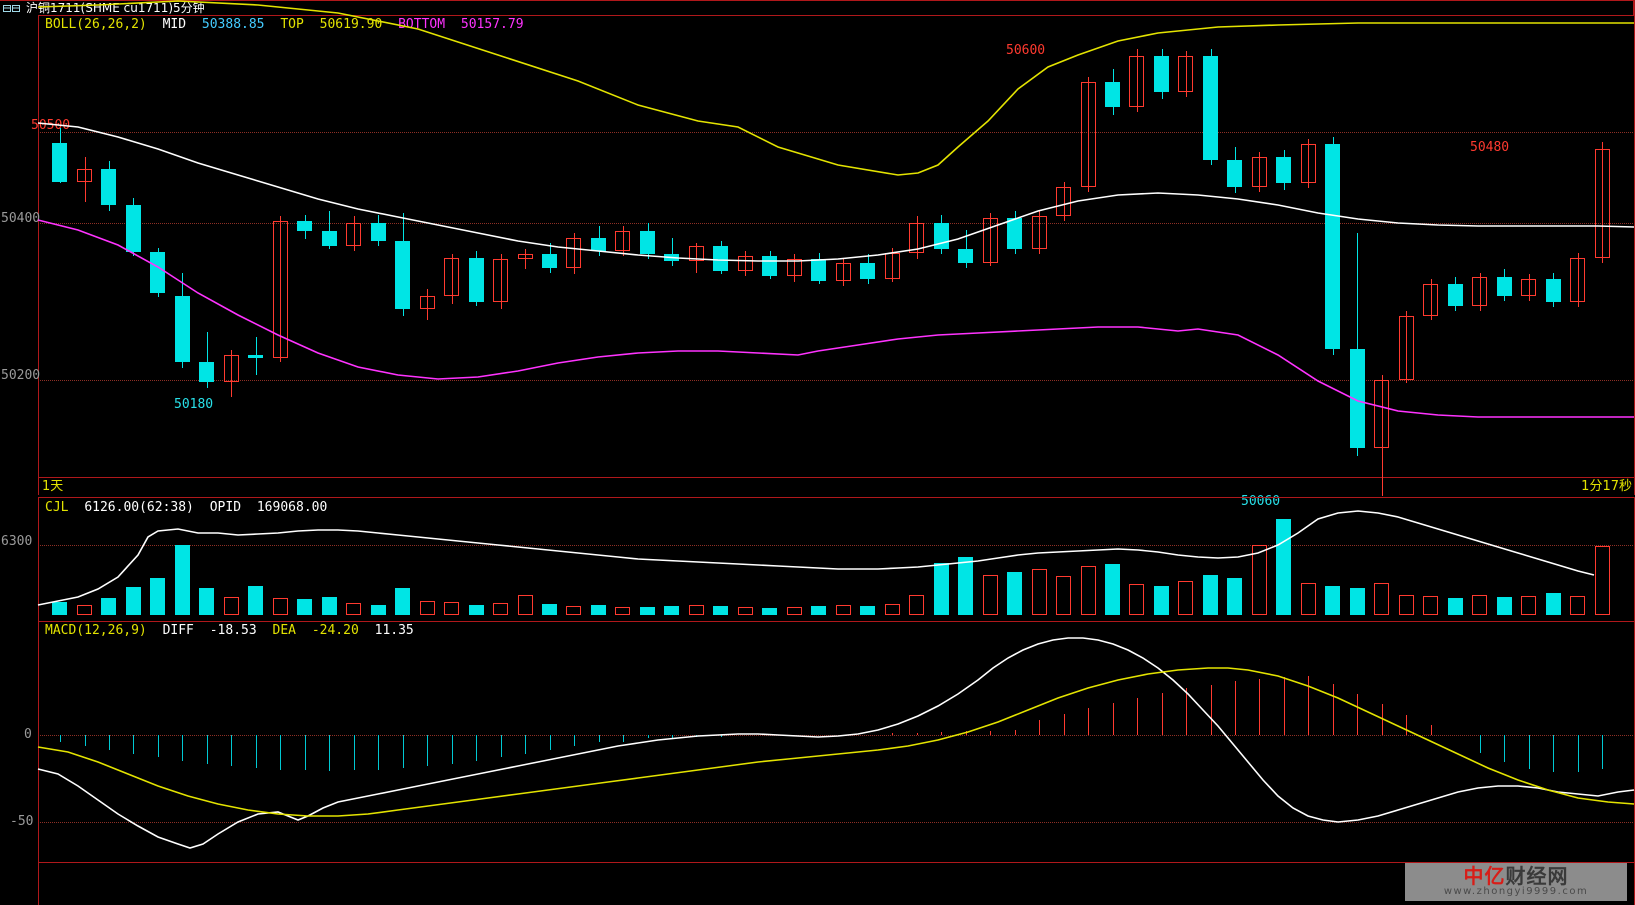  I want to click on window-restore-icon, so click(12, 8).